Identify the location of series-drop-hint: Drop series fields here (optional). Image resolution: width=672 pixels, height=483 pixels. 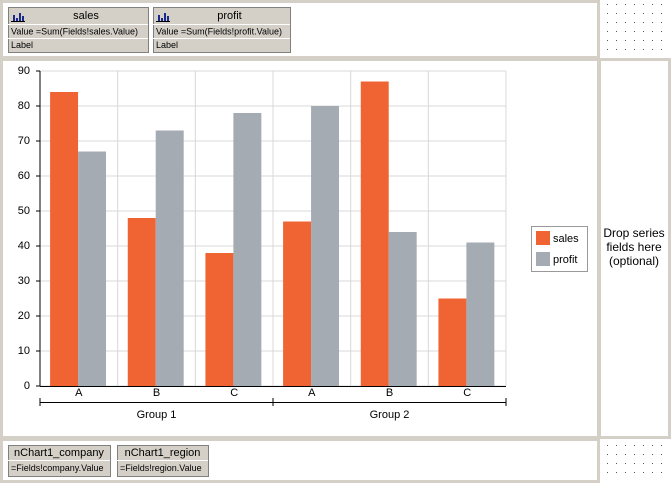
(634, 247).